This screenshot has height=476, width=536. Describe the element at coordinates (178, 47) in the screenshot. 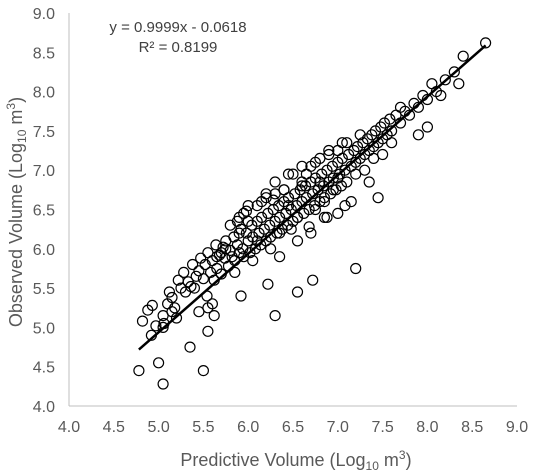

I see `r-squared-label: R² = 0.8199` at that location.